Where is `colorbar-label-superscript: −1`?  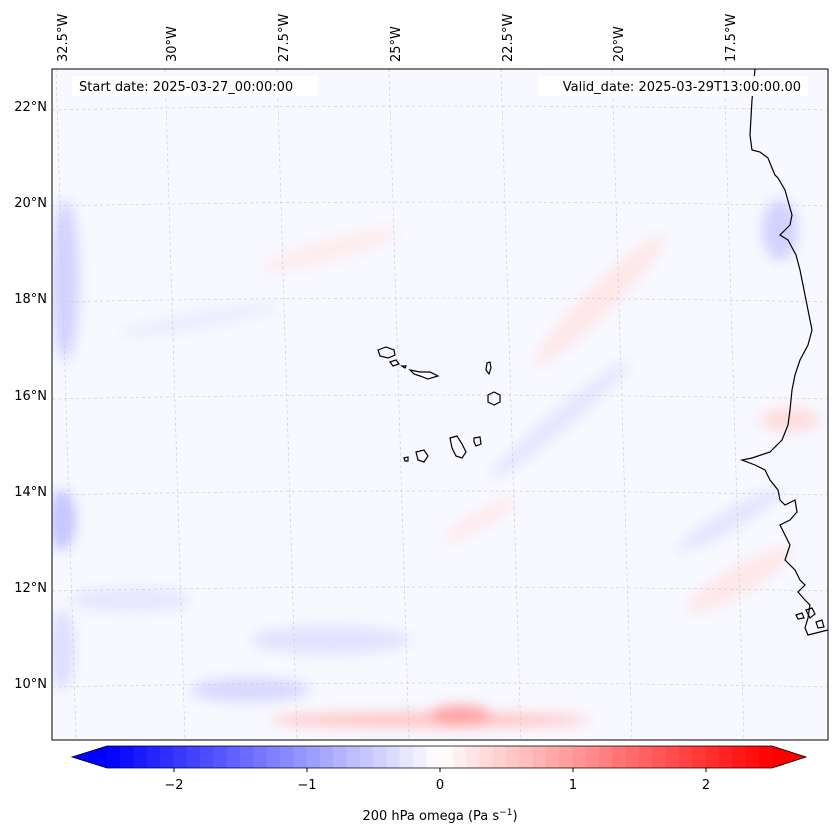
colorbar-label-superscript: −1 is located at coordinates (505, 813).